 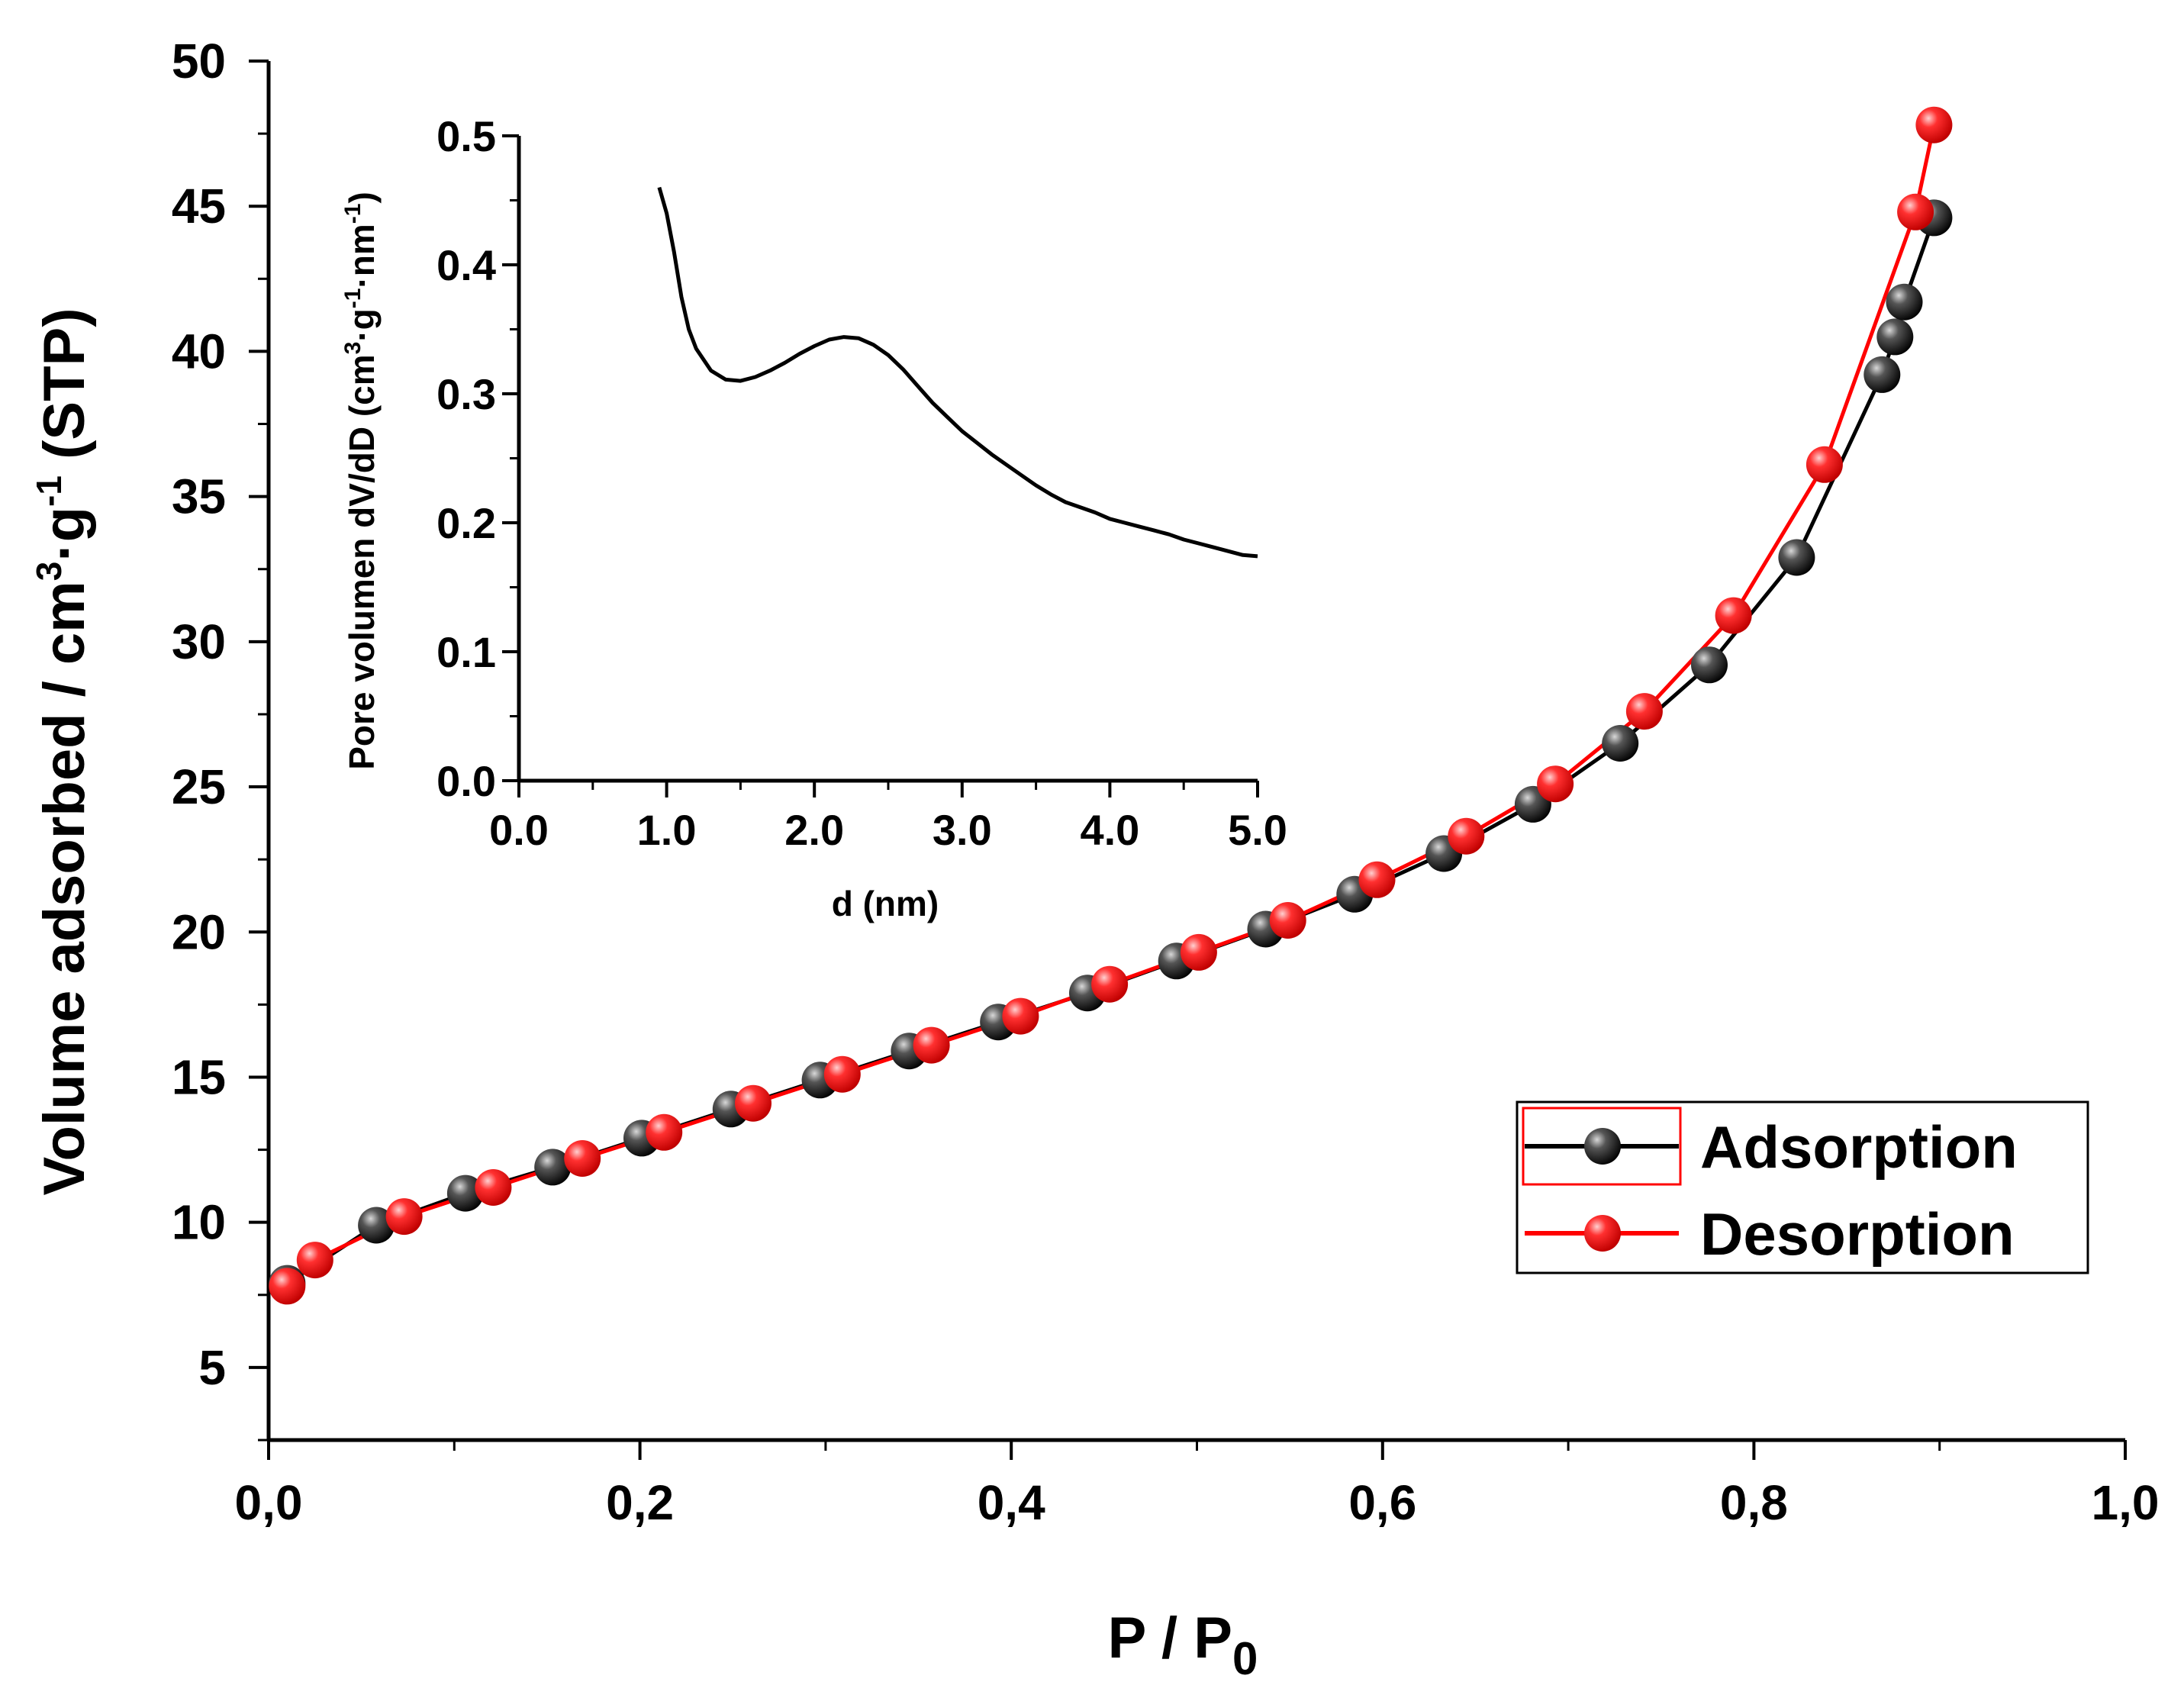 I want to click on main-y-axis-title: Volume adsorbed / cm3·g-1 (STP), so click(x=63, y=751).